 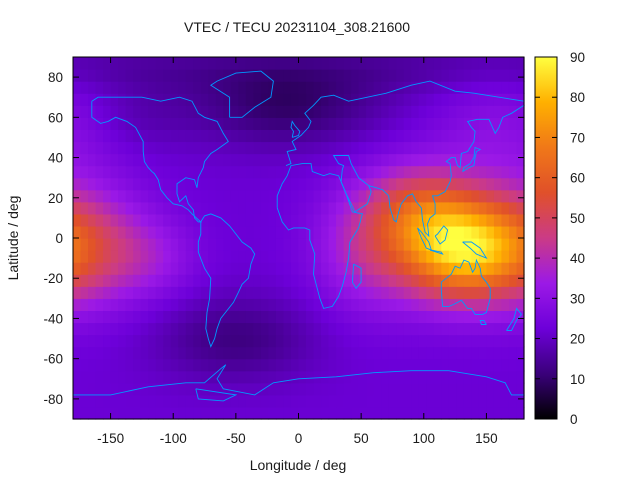 I want to click on coastline, so click(x=241, y=94).